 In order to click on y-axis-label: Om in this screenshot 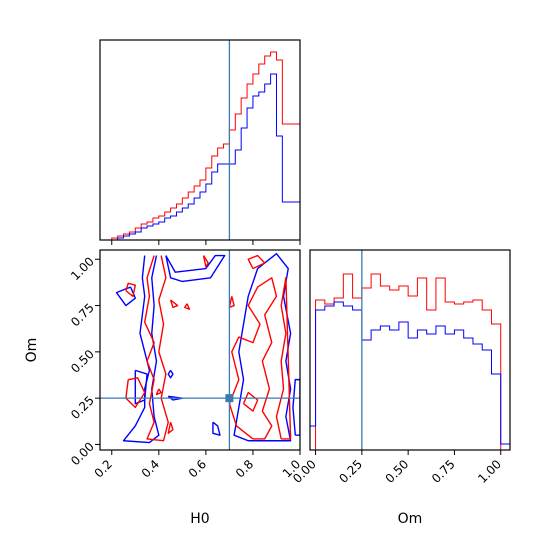, I will do `click(32, 350)`.